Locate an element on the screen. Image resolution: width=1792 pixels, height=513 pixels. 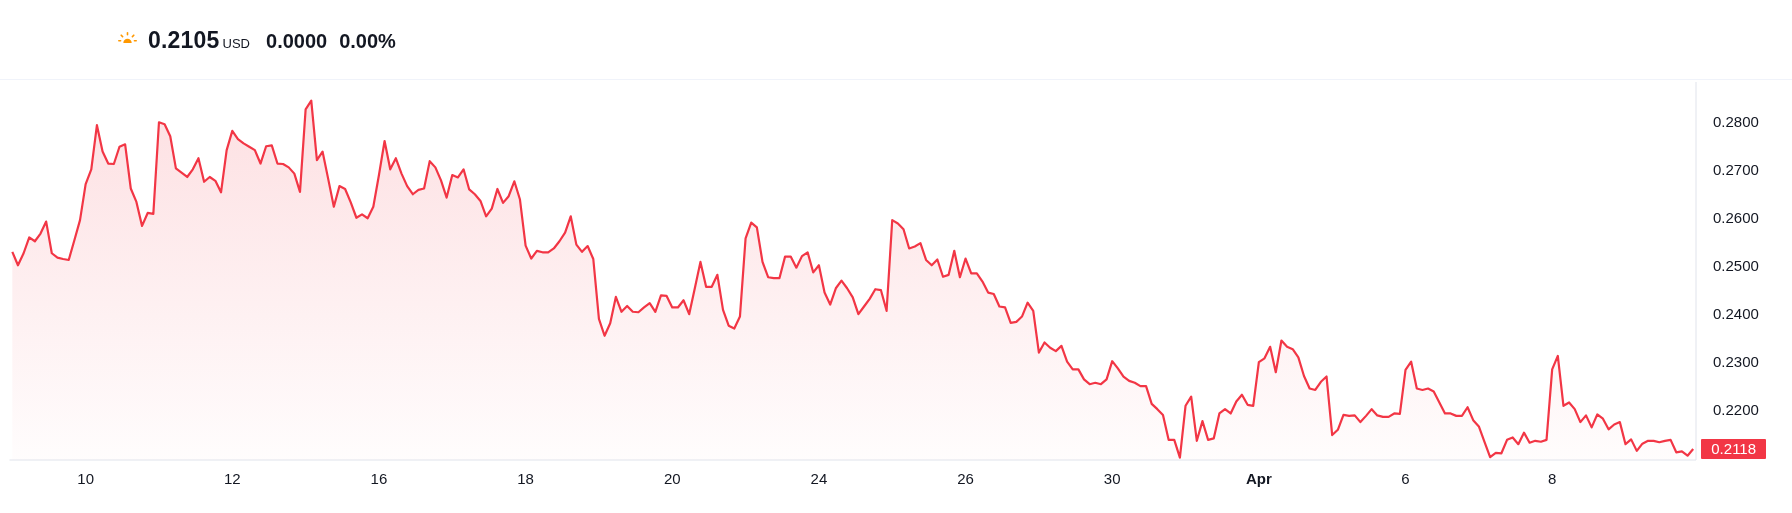
x-tick-label: 18 is located at coordinates (525, 478).